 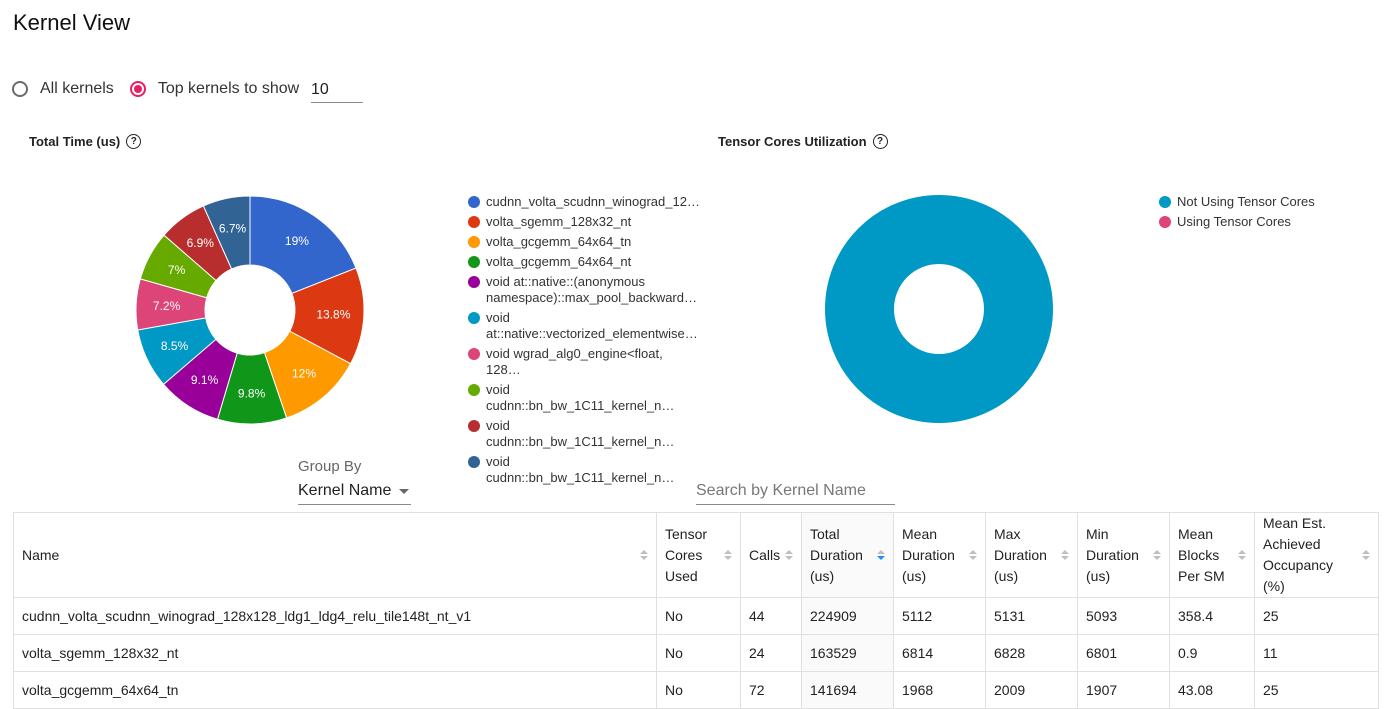 What do you see at coordinates (559, 261) in the screenshot?
I see `legend-label: volta_gcgemm_64x64_nt` at bounding box center [559, 261].